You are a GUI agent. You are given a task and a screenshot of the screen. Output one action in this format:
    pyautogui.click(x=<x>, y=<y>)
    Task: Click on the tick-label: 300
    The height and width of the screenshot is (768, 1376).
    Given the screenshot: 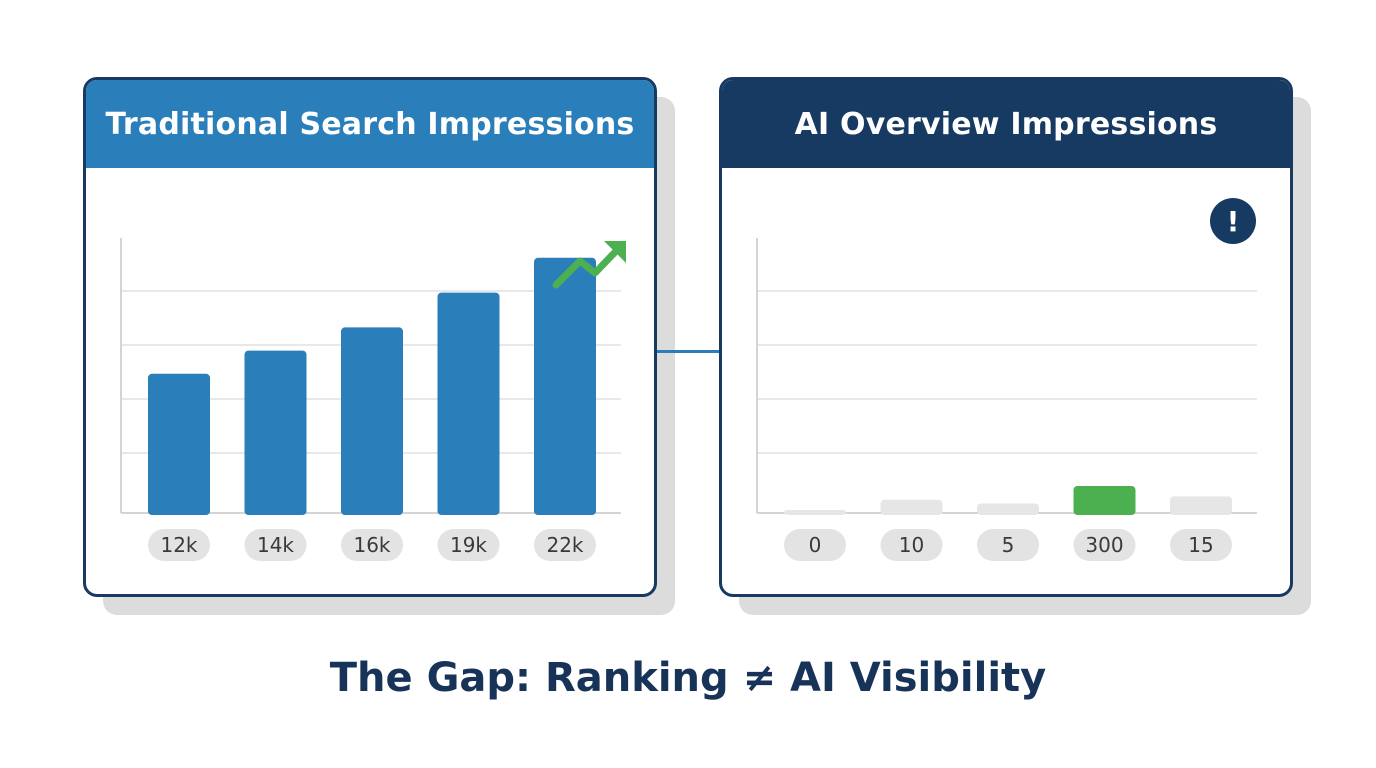 What is the action you would take?
    pyautogui.click(x=1104, y=545)
    